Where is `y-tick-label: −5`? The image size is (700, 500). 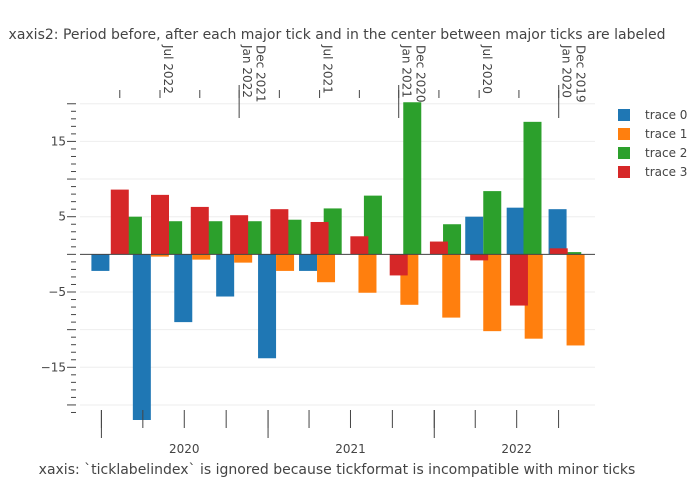
y-tick-label: −5 is located at coordinates (57, 292).